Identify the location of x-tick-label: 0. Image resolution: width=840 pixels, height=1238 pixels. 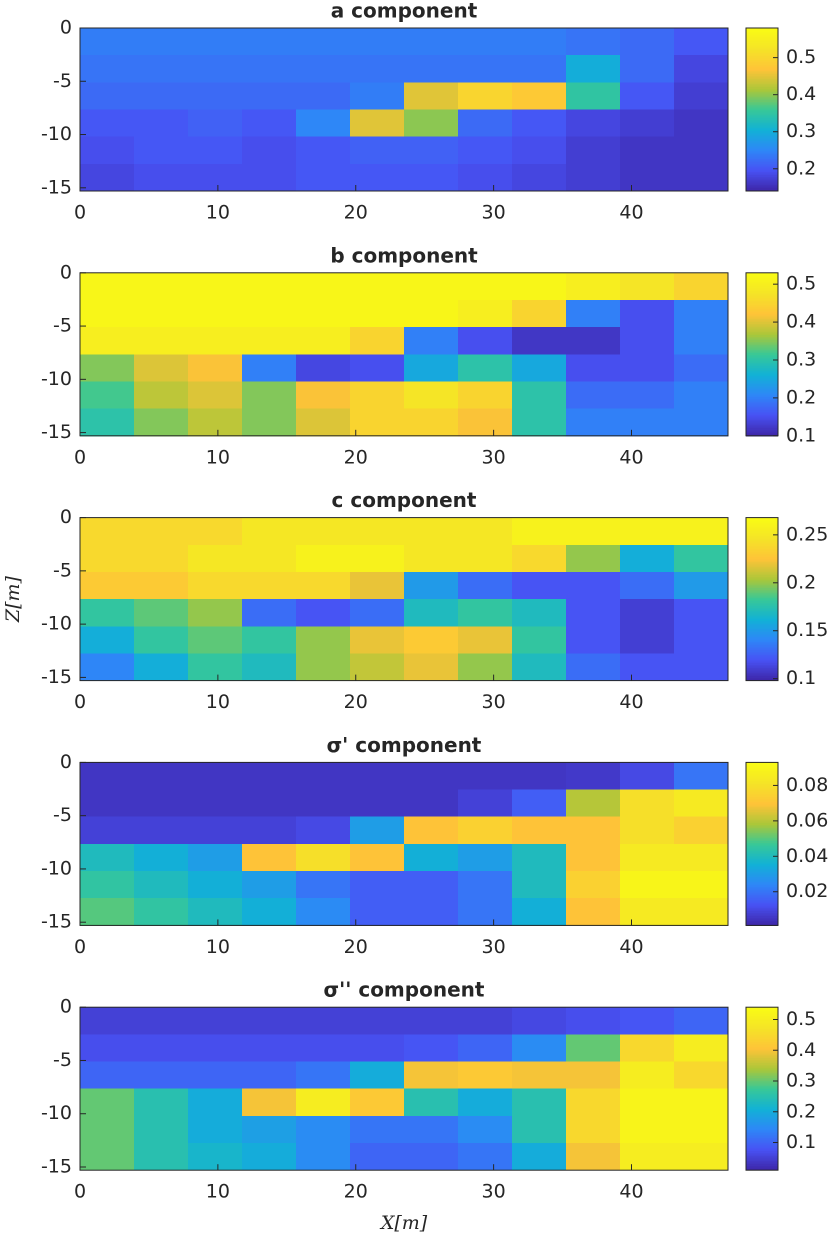
(80, 213).